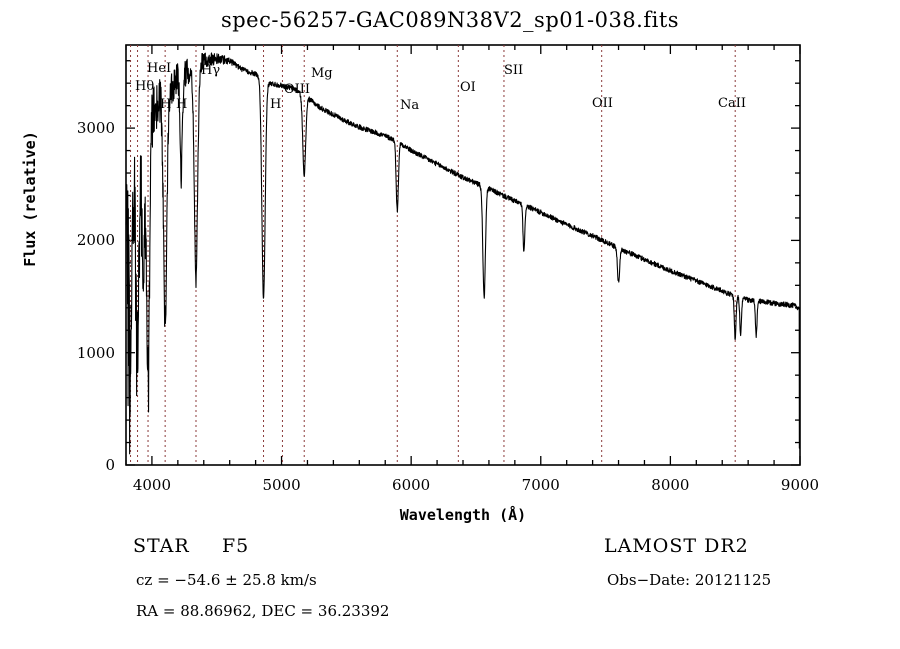 Image resolution: width=900 pixels, height=649 pixels. I want to click on x-tick-label: 5000, so click(281, 485).